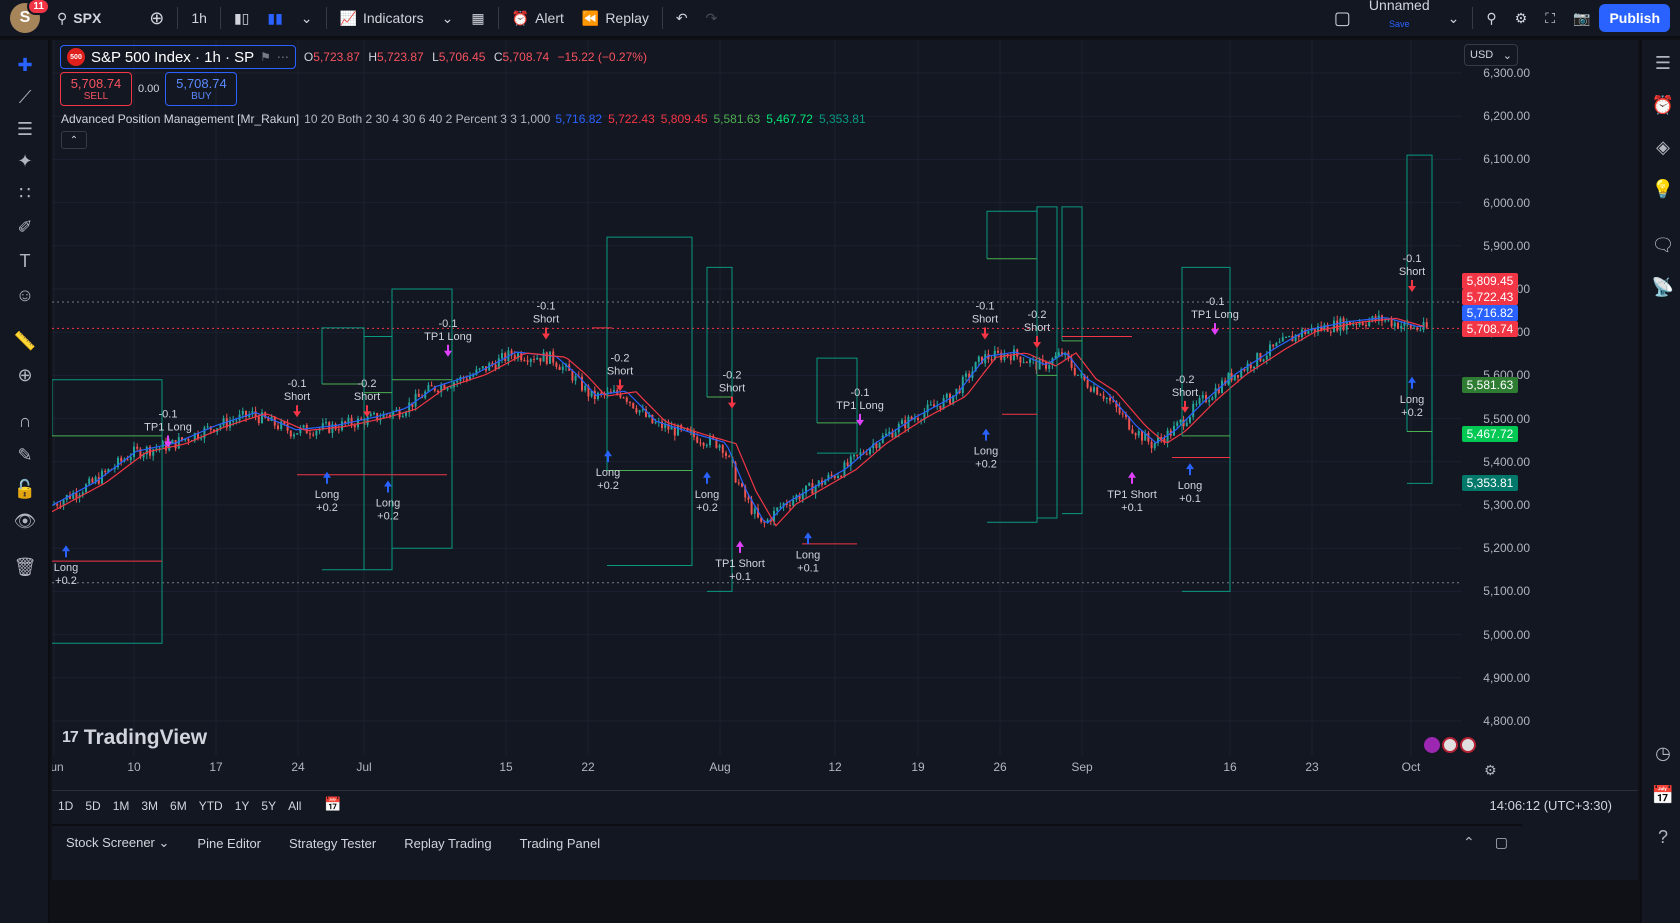 This screenshot has width=1680, height=923. I want to click on user-avatar: S 11, so click(30, 16).